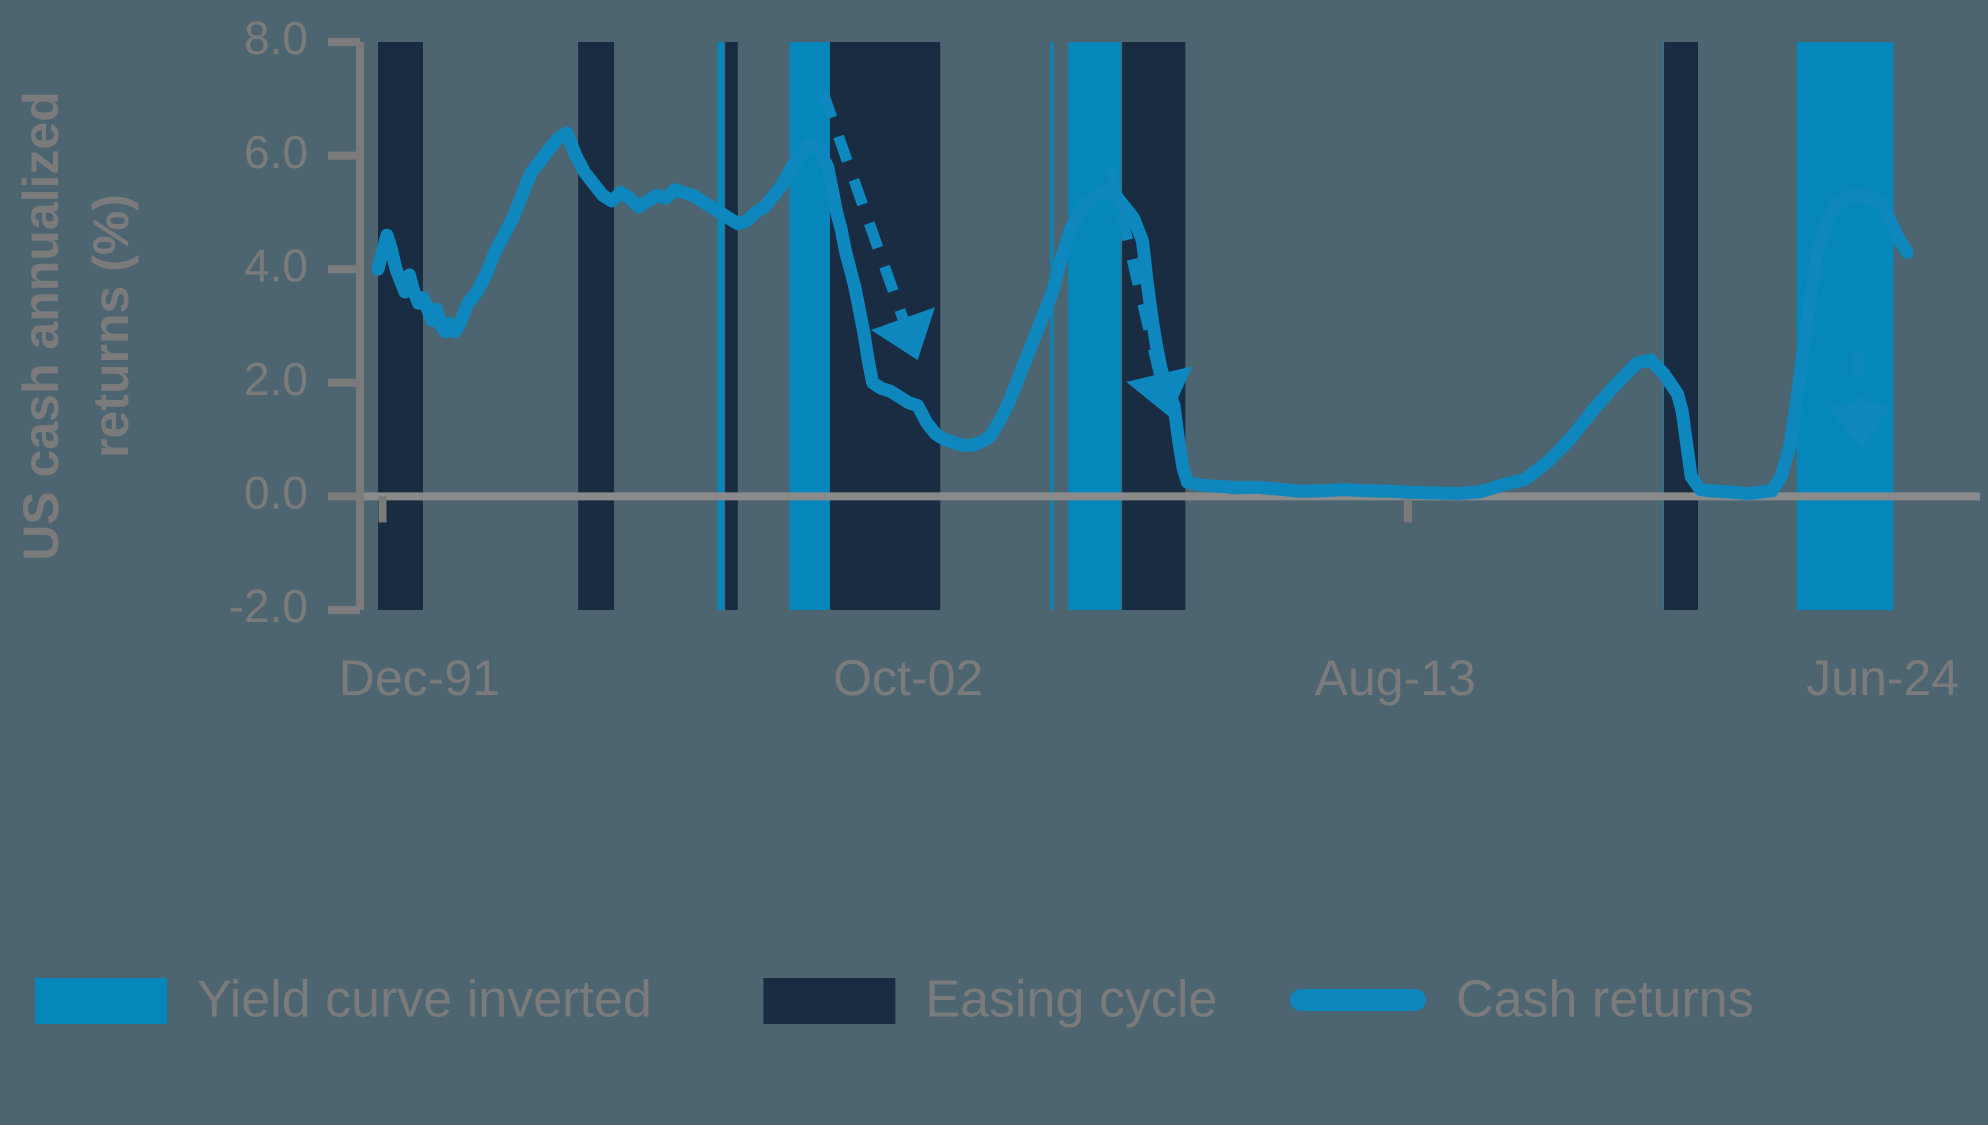 This screenshot has width=1988, height=1125. I want to click on y-axis-title: returns (%), so click(111, 326).